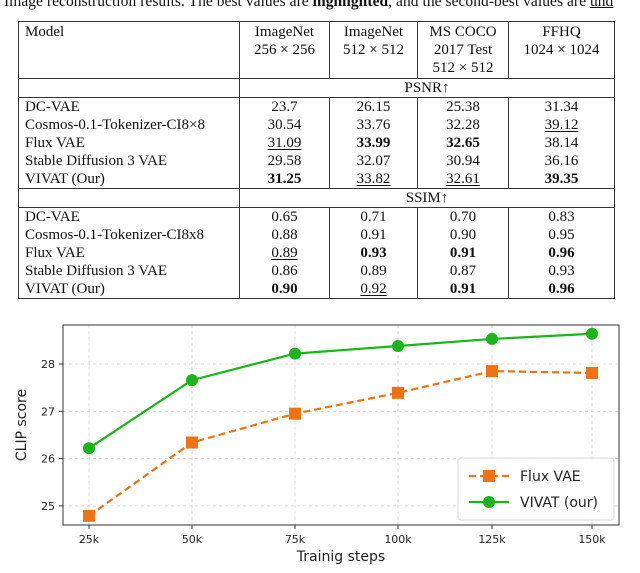 The width and height of the screenshot is (640, 573). Describe the element at coordinates (373, 216) in the screenshot. I see `value-cell: 0.71` at that location.